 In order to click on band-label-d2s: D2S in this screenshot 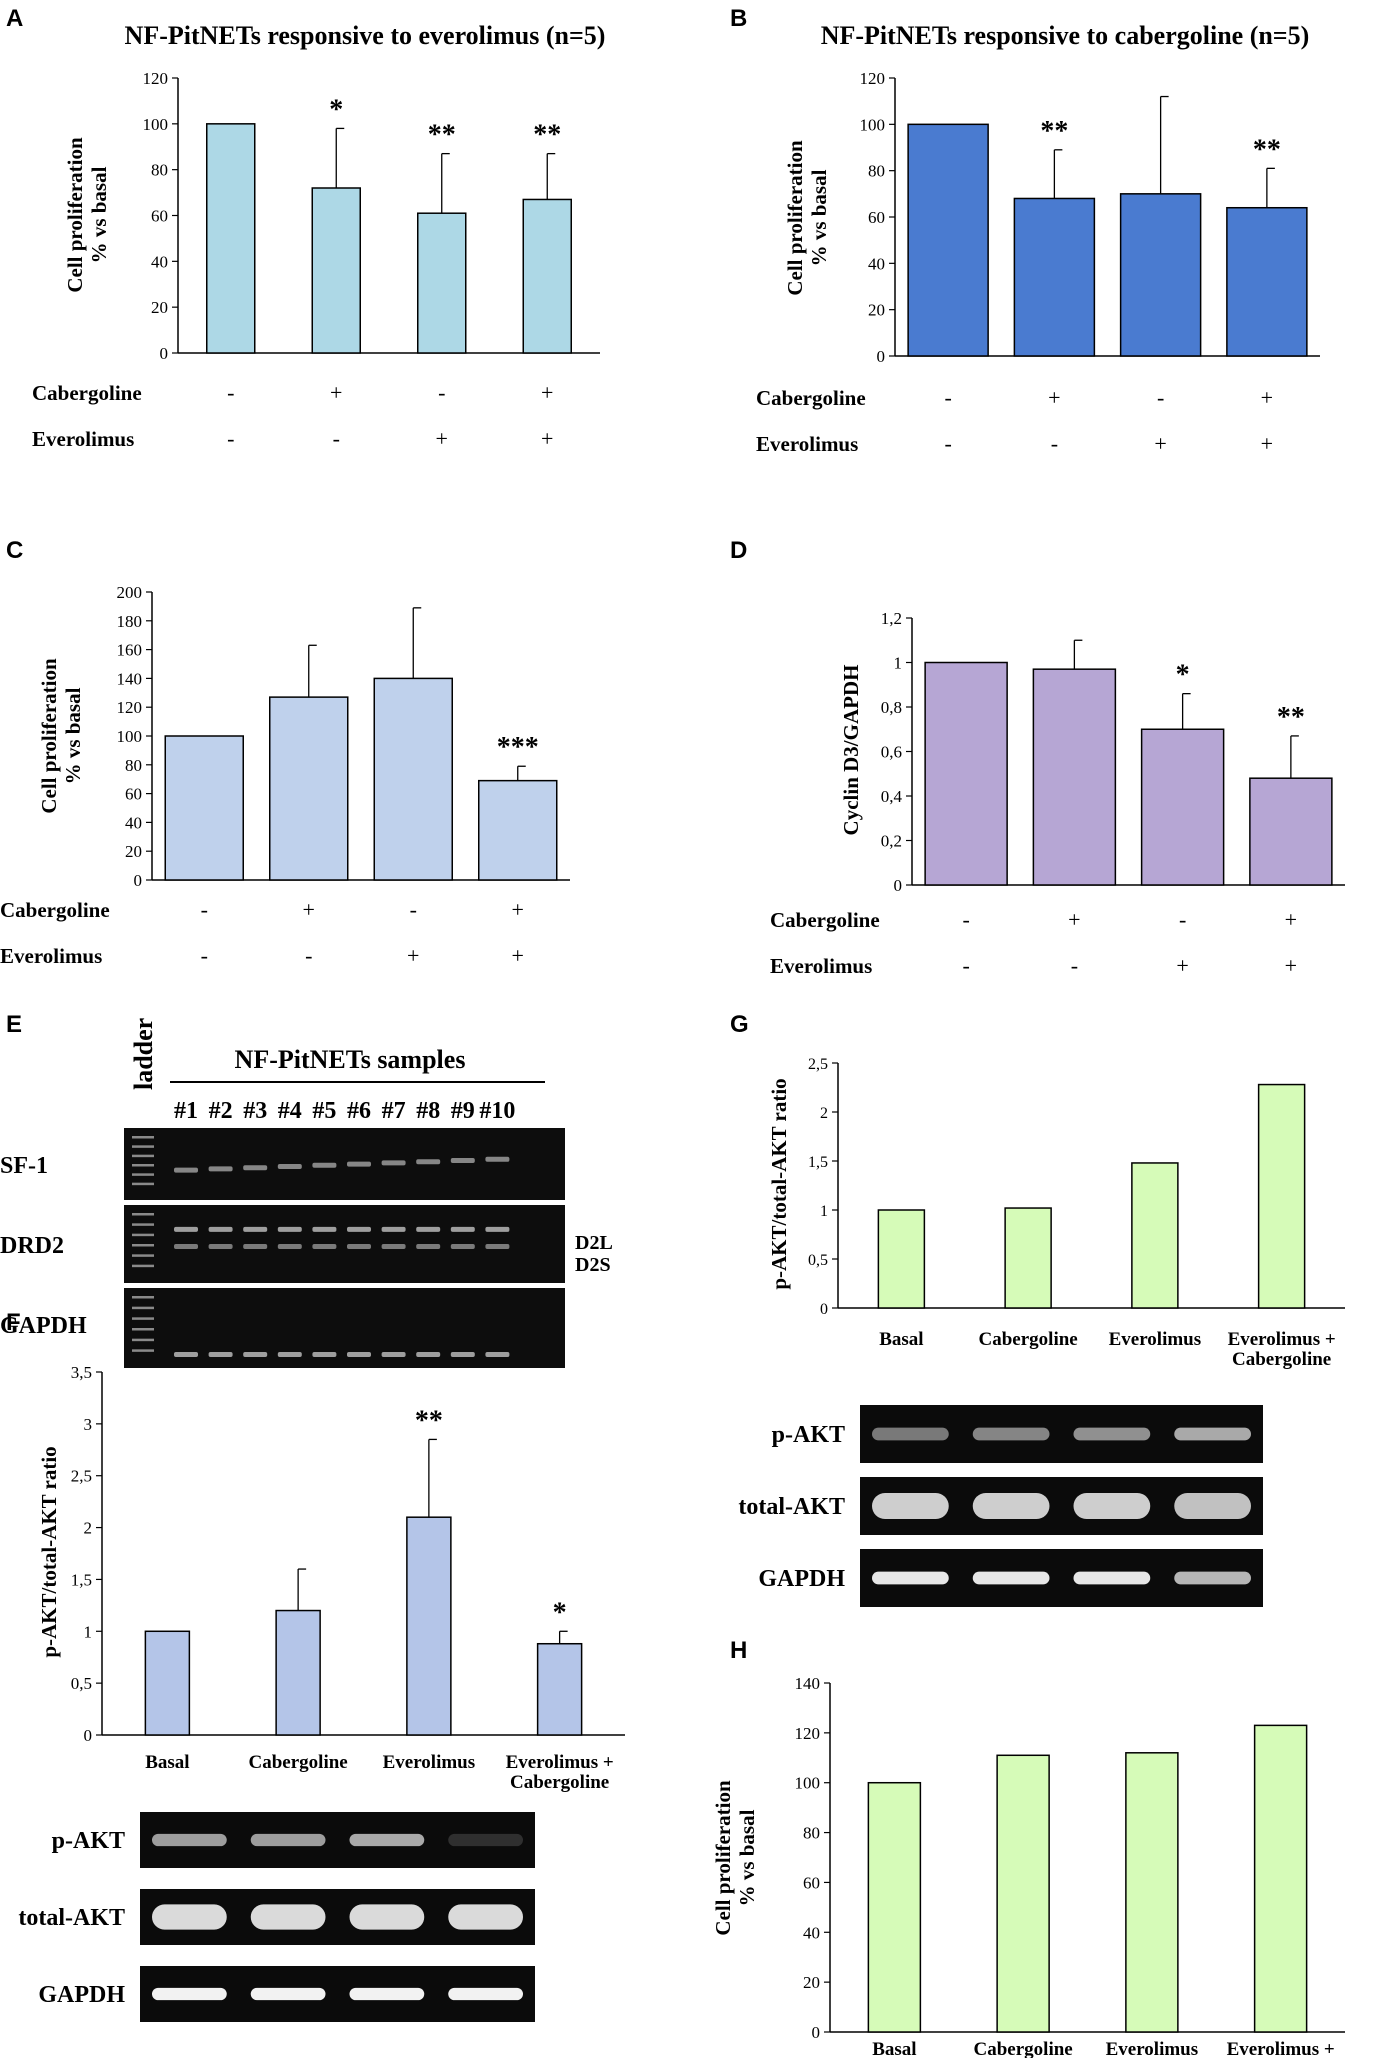, I will do `click(593, 1265)`.